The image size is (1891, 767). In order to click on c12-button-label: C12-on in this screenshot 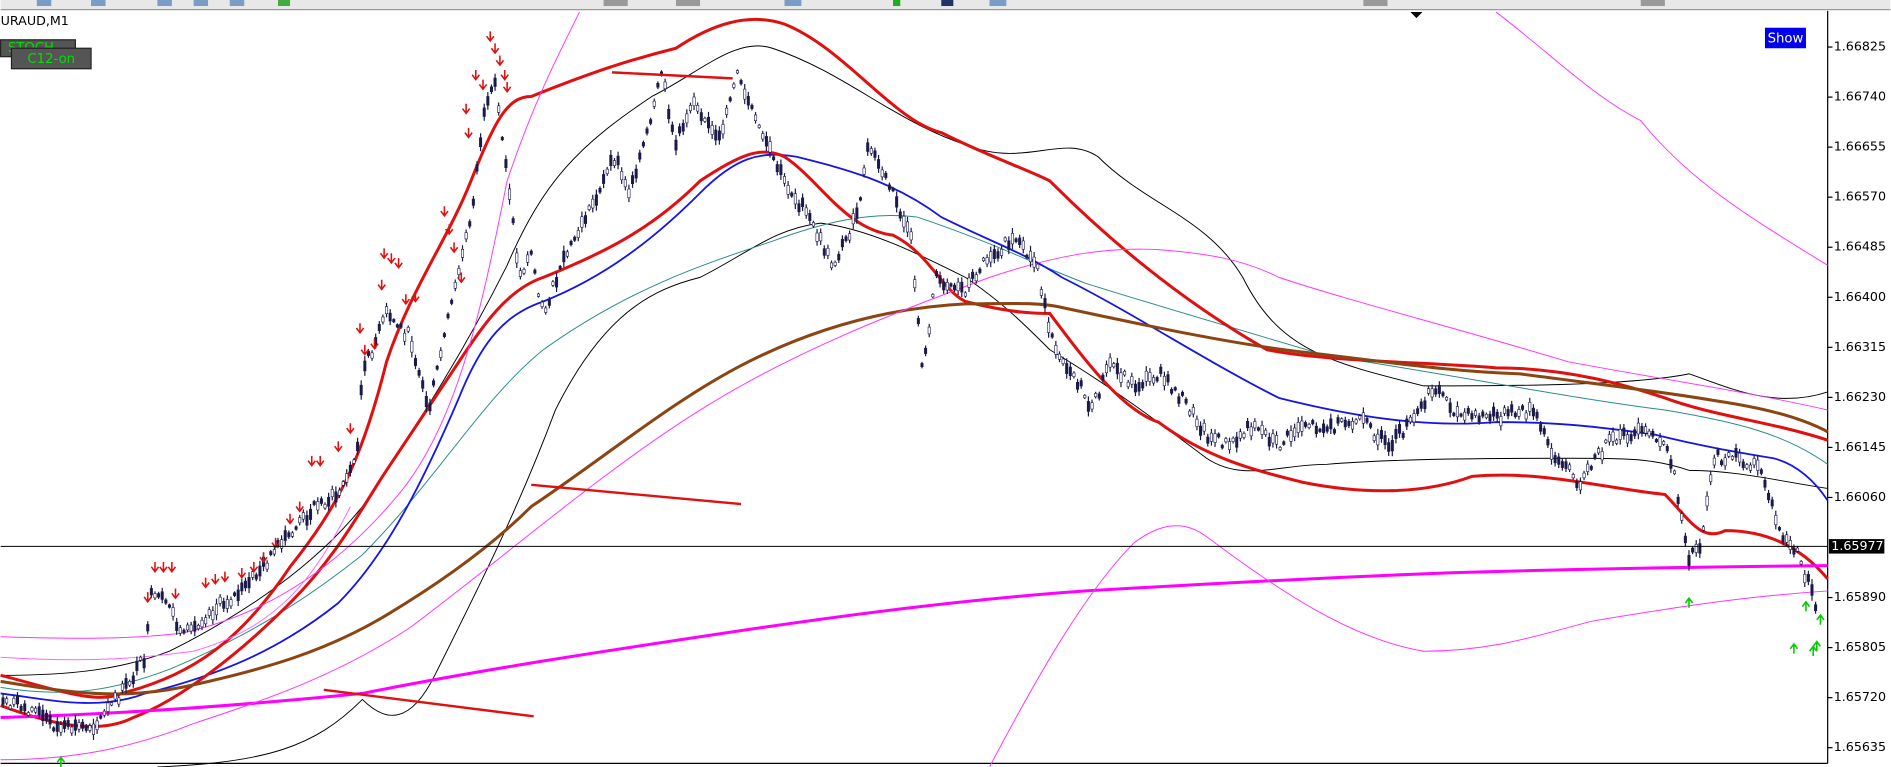, I will do `click(51, 59)`.